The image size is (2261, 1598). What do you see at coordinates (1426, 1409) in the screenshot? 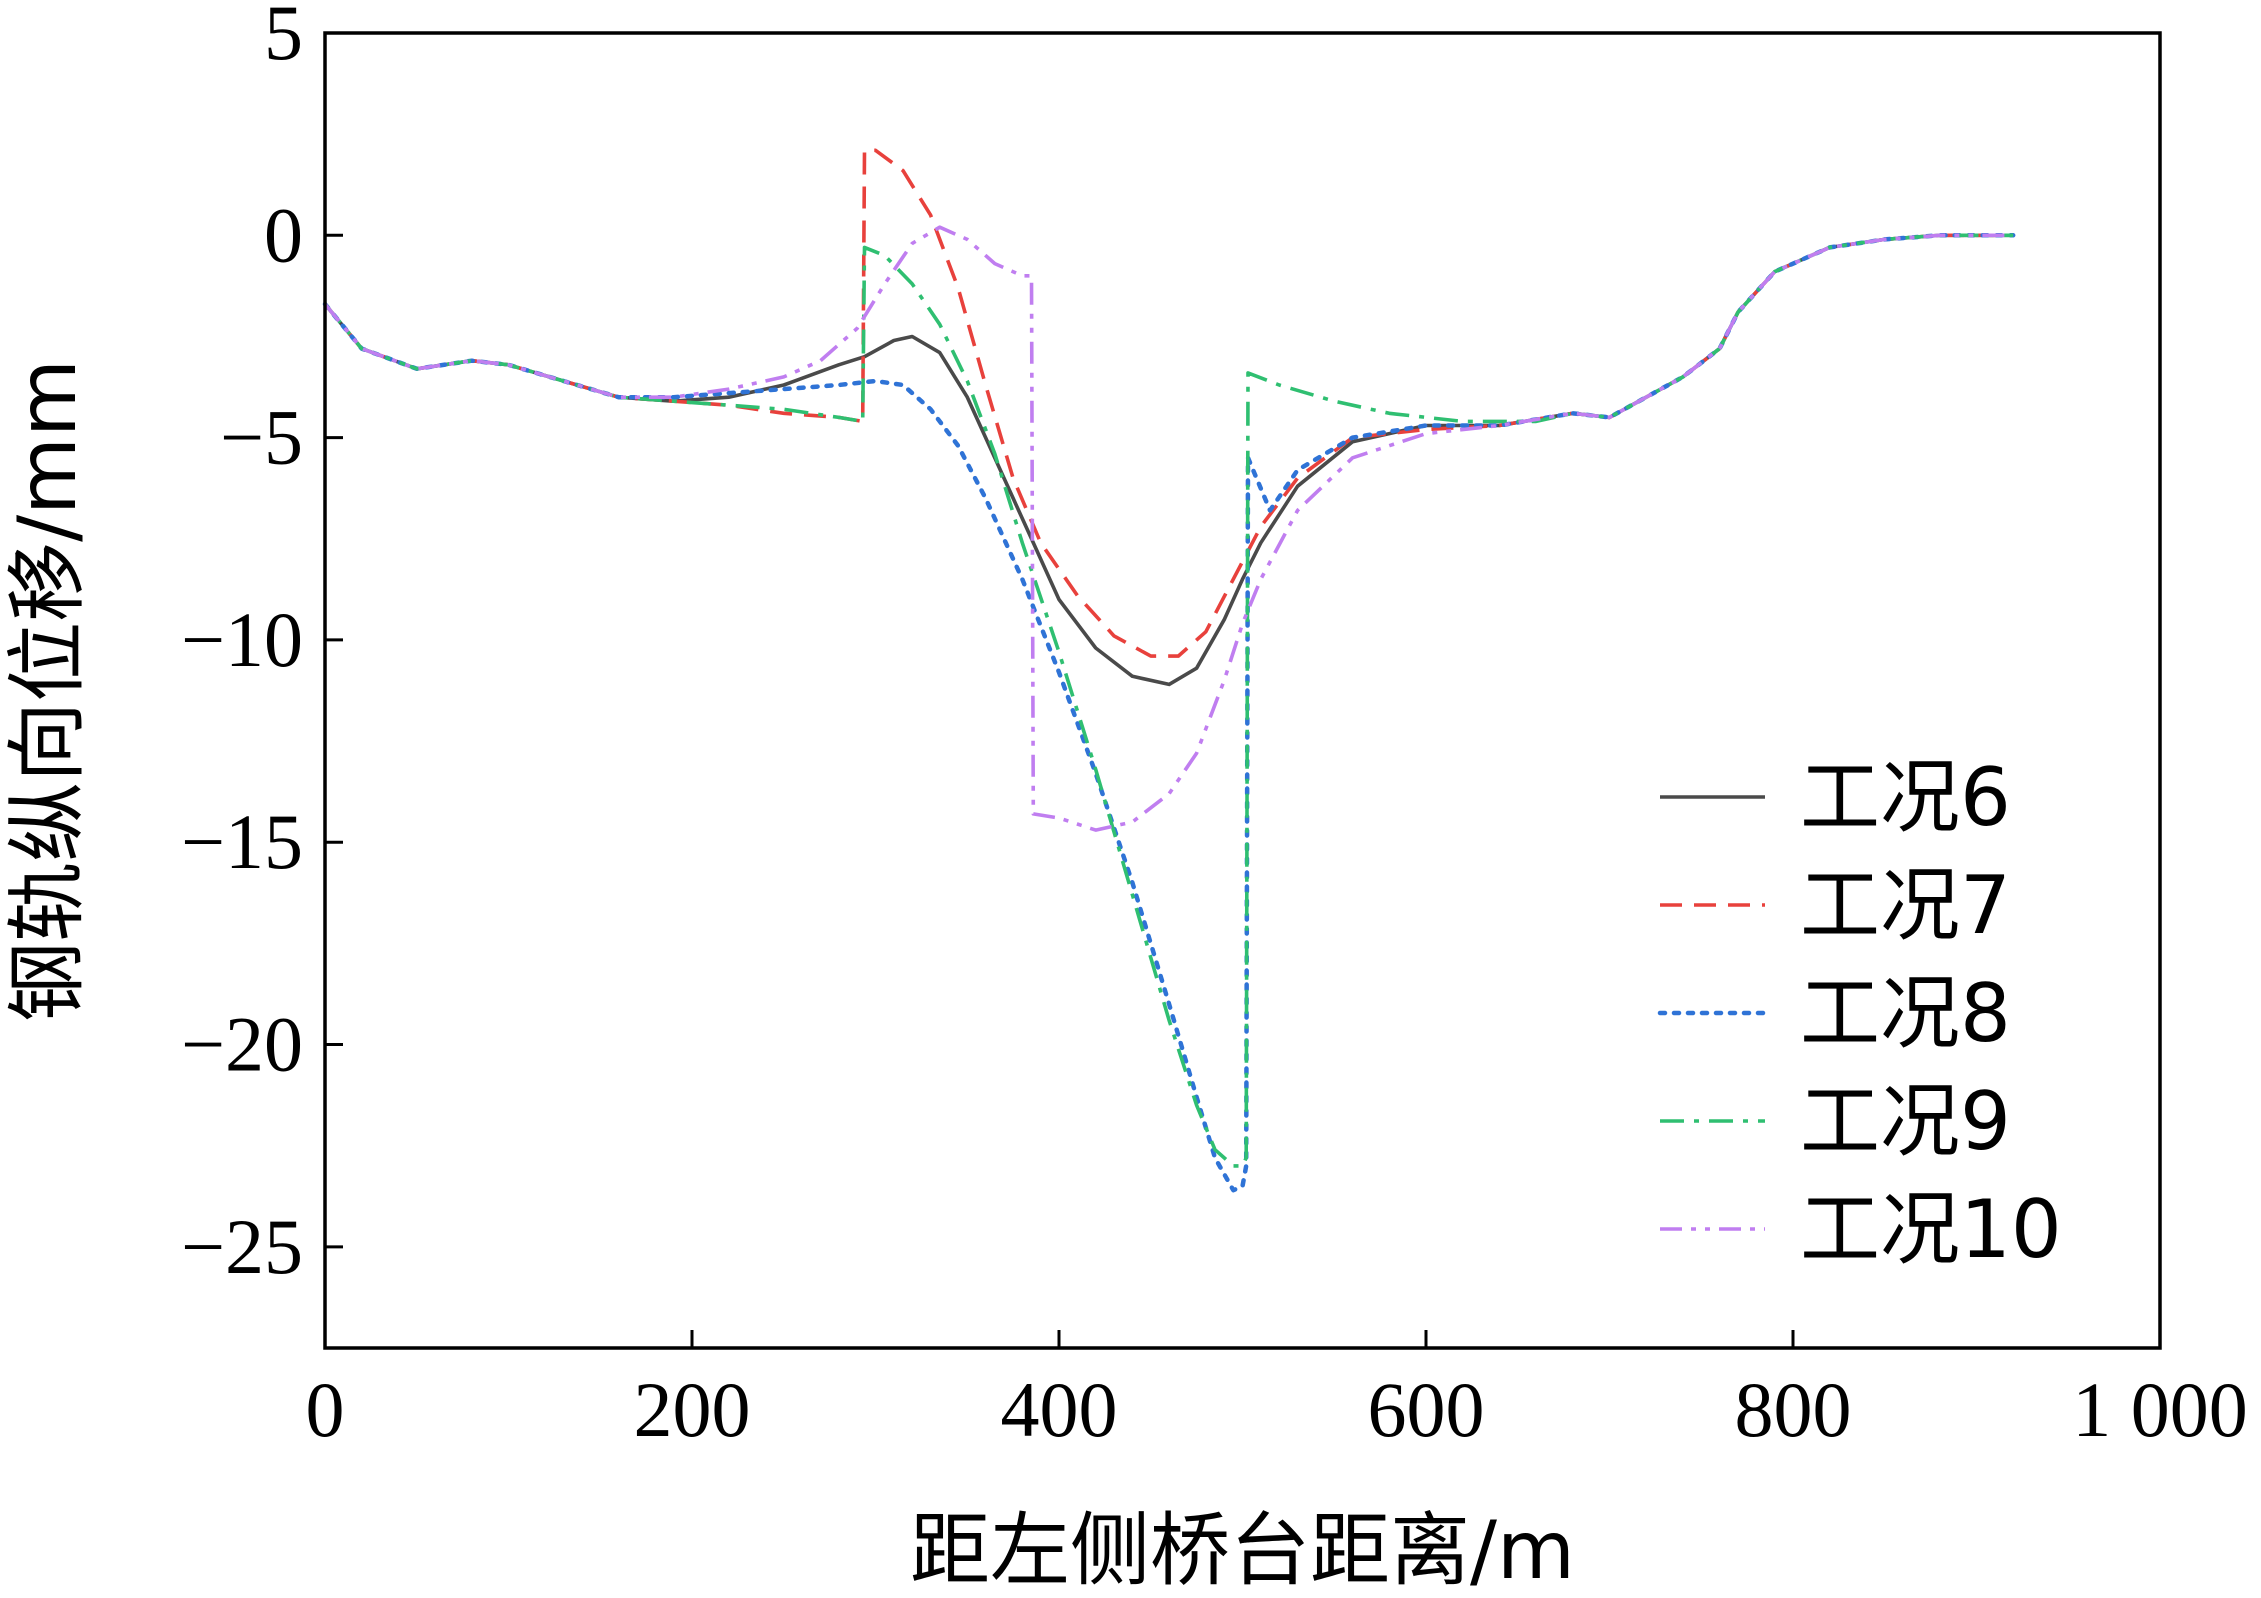
I see `x-tick-label: 600` at bounding box center [1426, 1409].